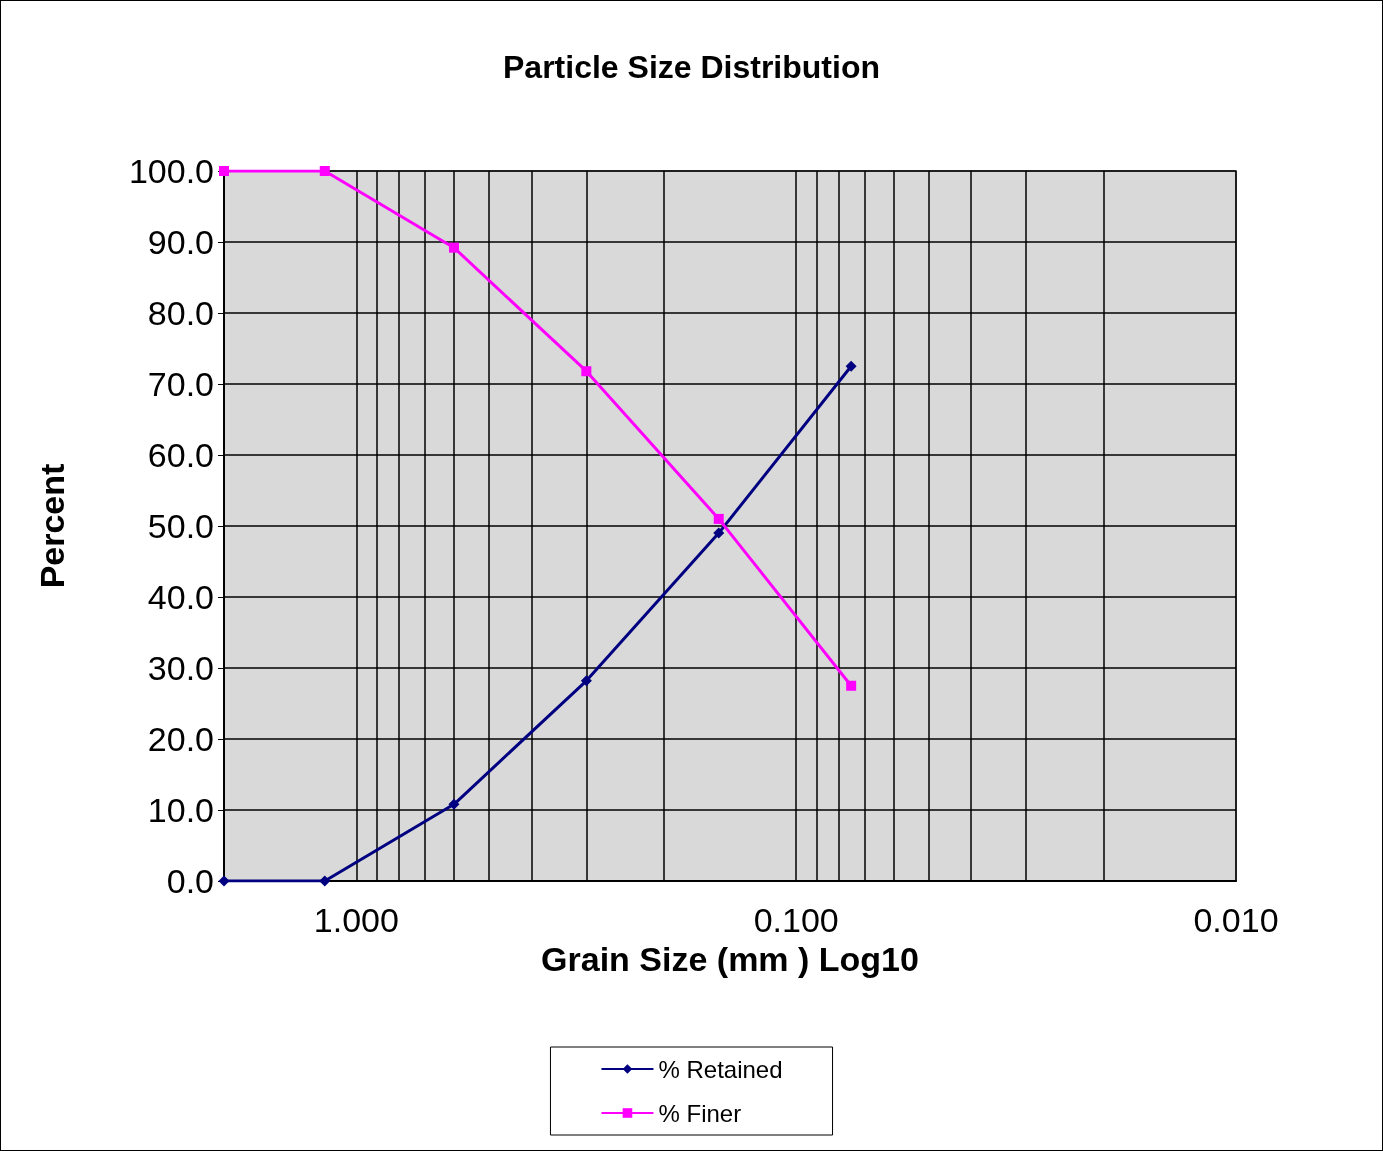  Describe the element at coordinates (180, 384) in the screenshot. I see `y-tick-label: 70.0` at that location.